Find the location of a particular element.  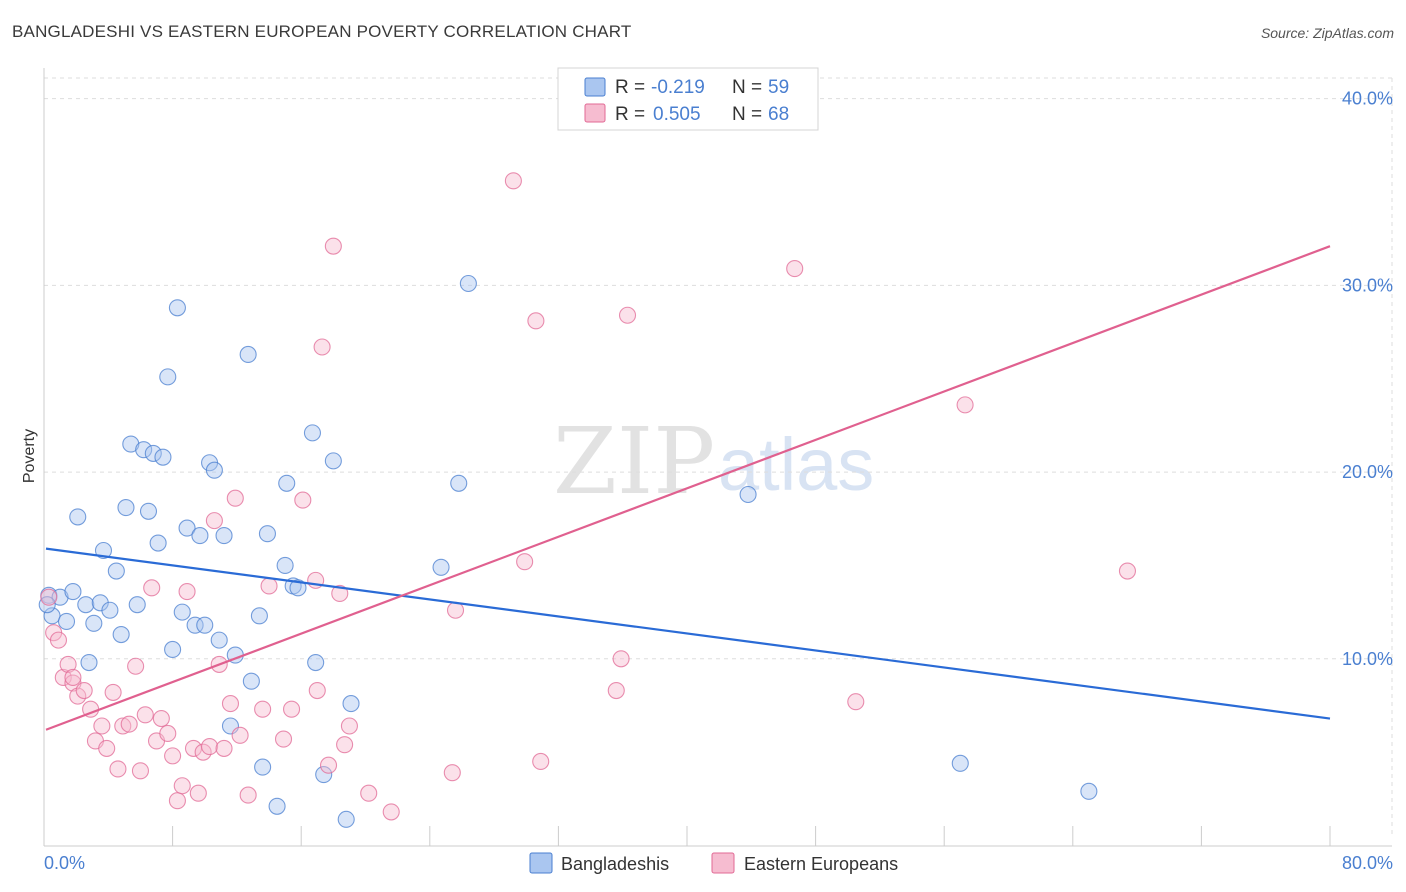

y-tick-label-0: 10.0% is located at coordinates (1367, 659).